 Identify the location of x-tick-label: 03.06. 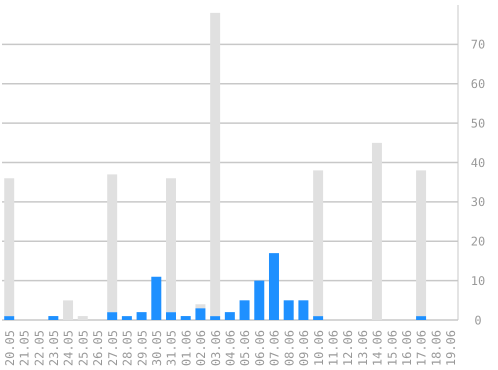
(215, 348).